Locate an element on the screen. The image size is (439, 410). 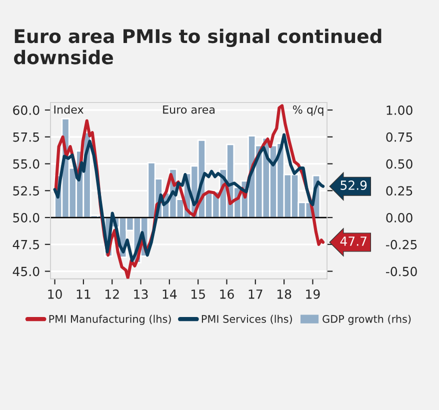
y2-tick-label: 0.50 is located at coordinates (399, 164).